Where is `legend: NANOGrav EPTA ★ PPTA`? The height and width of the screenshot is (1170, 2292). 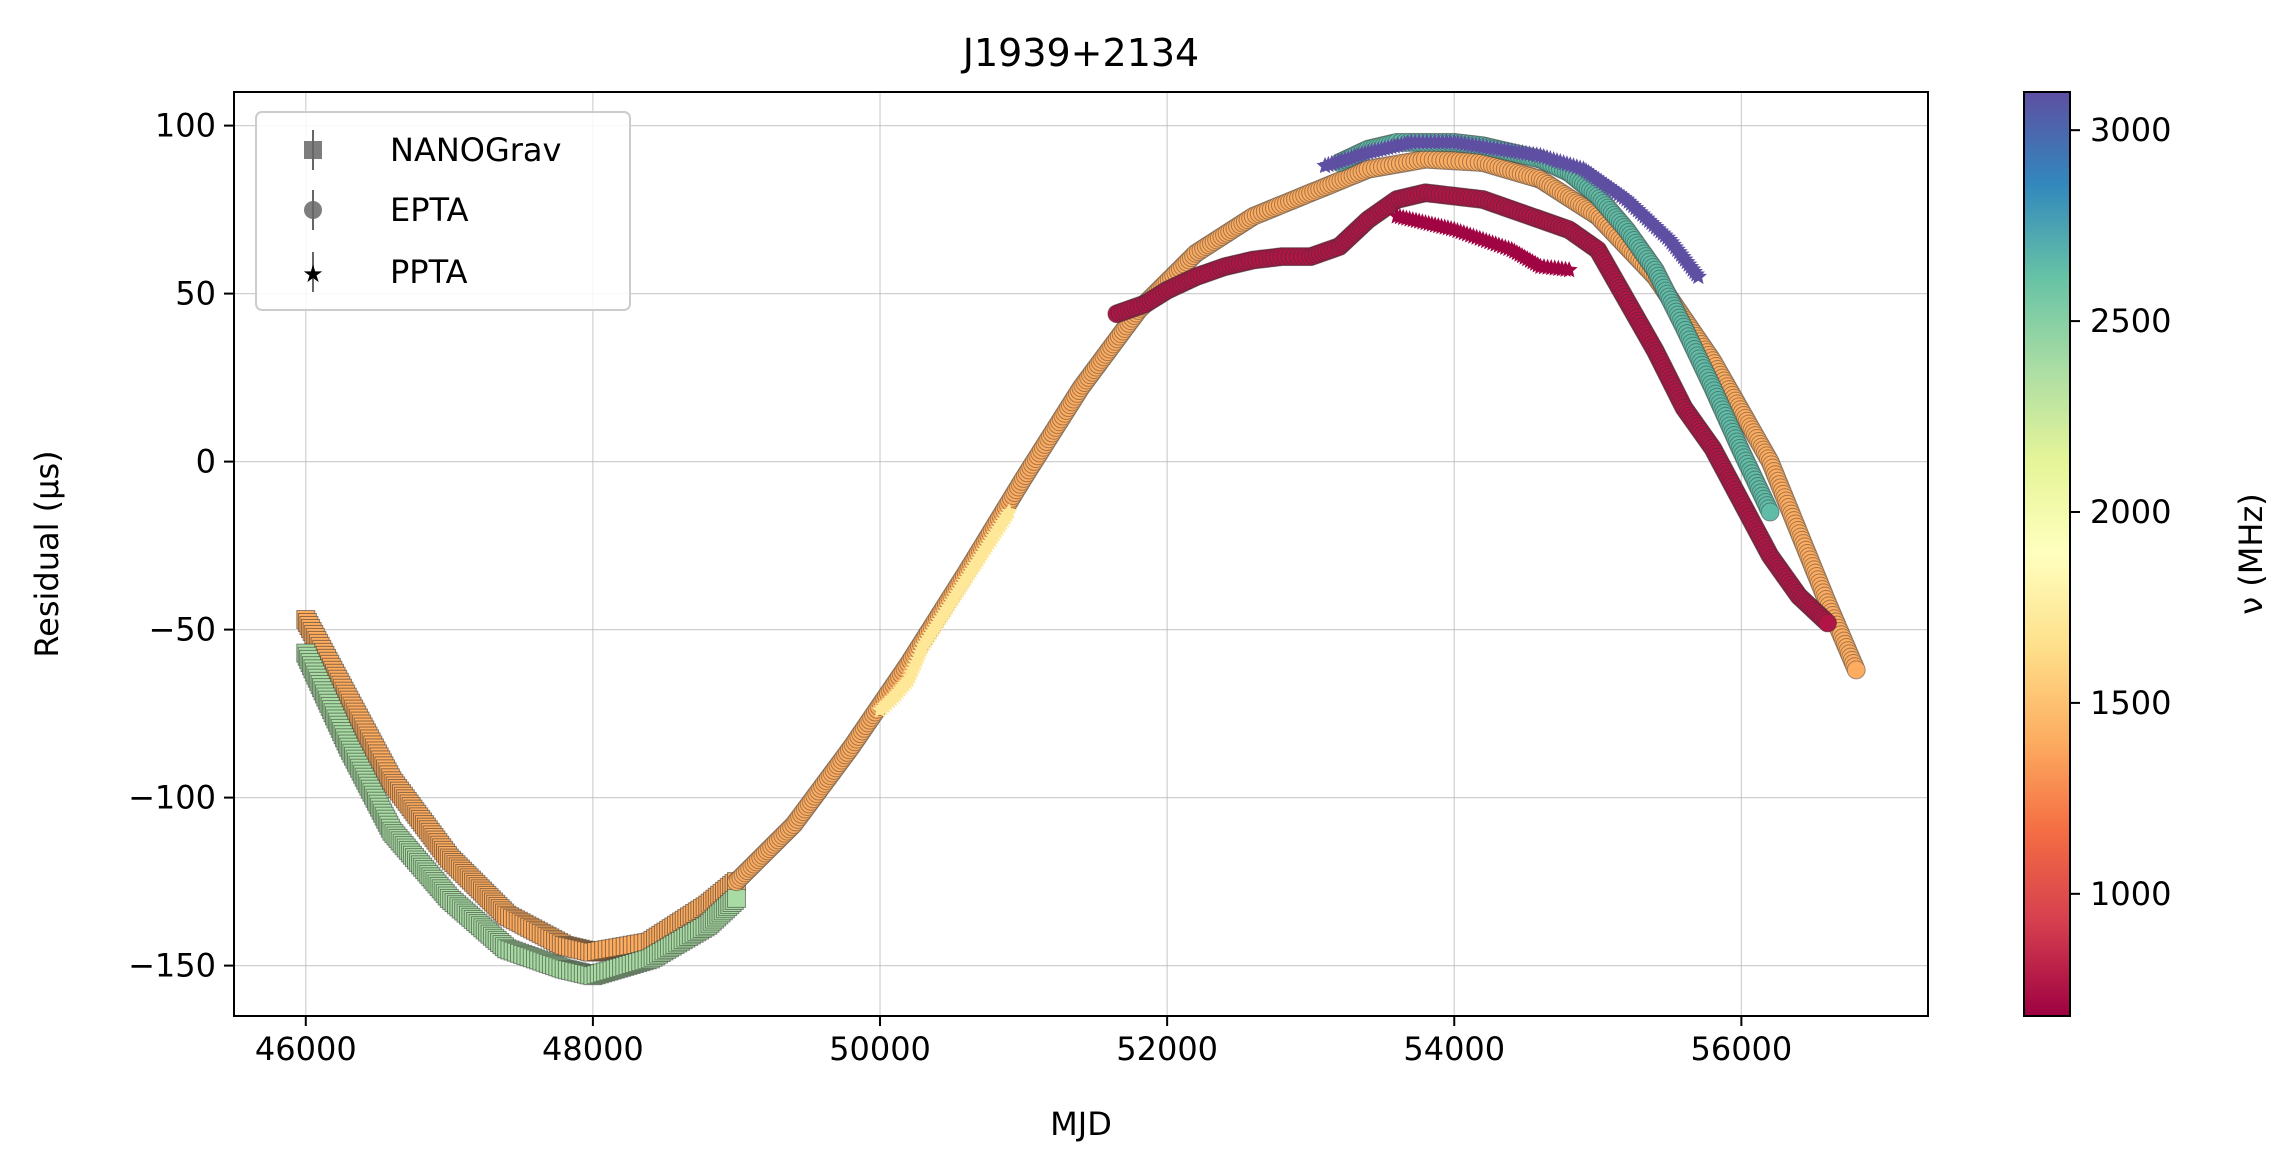
legend: NANOGrav EPTA ★ PPTA is located at coordinates (443, 211).